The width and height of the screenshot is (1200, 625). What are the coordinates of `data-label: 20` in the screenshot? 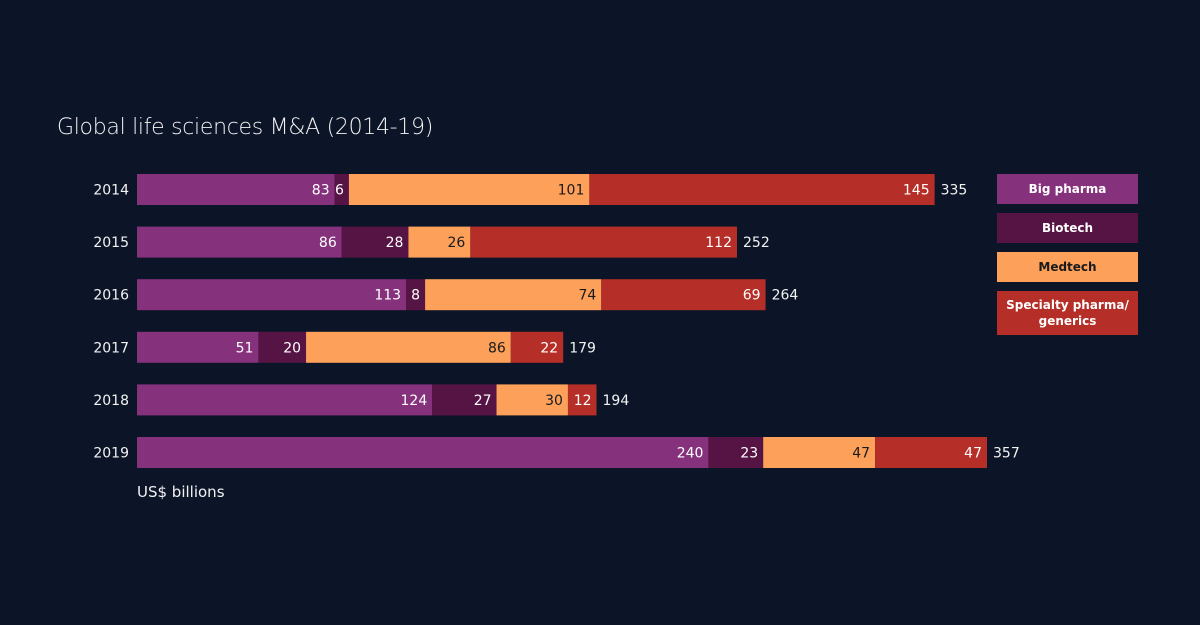 It's located at (292, 348).